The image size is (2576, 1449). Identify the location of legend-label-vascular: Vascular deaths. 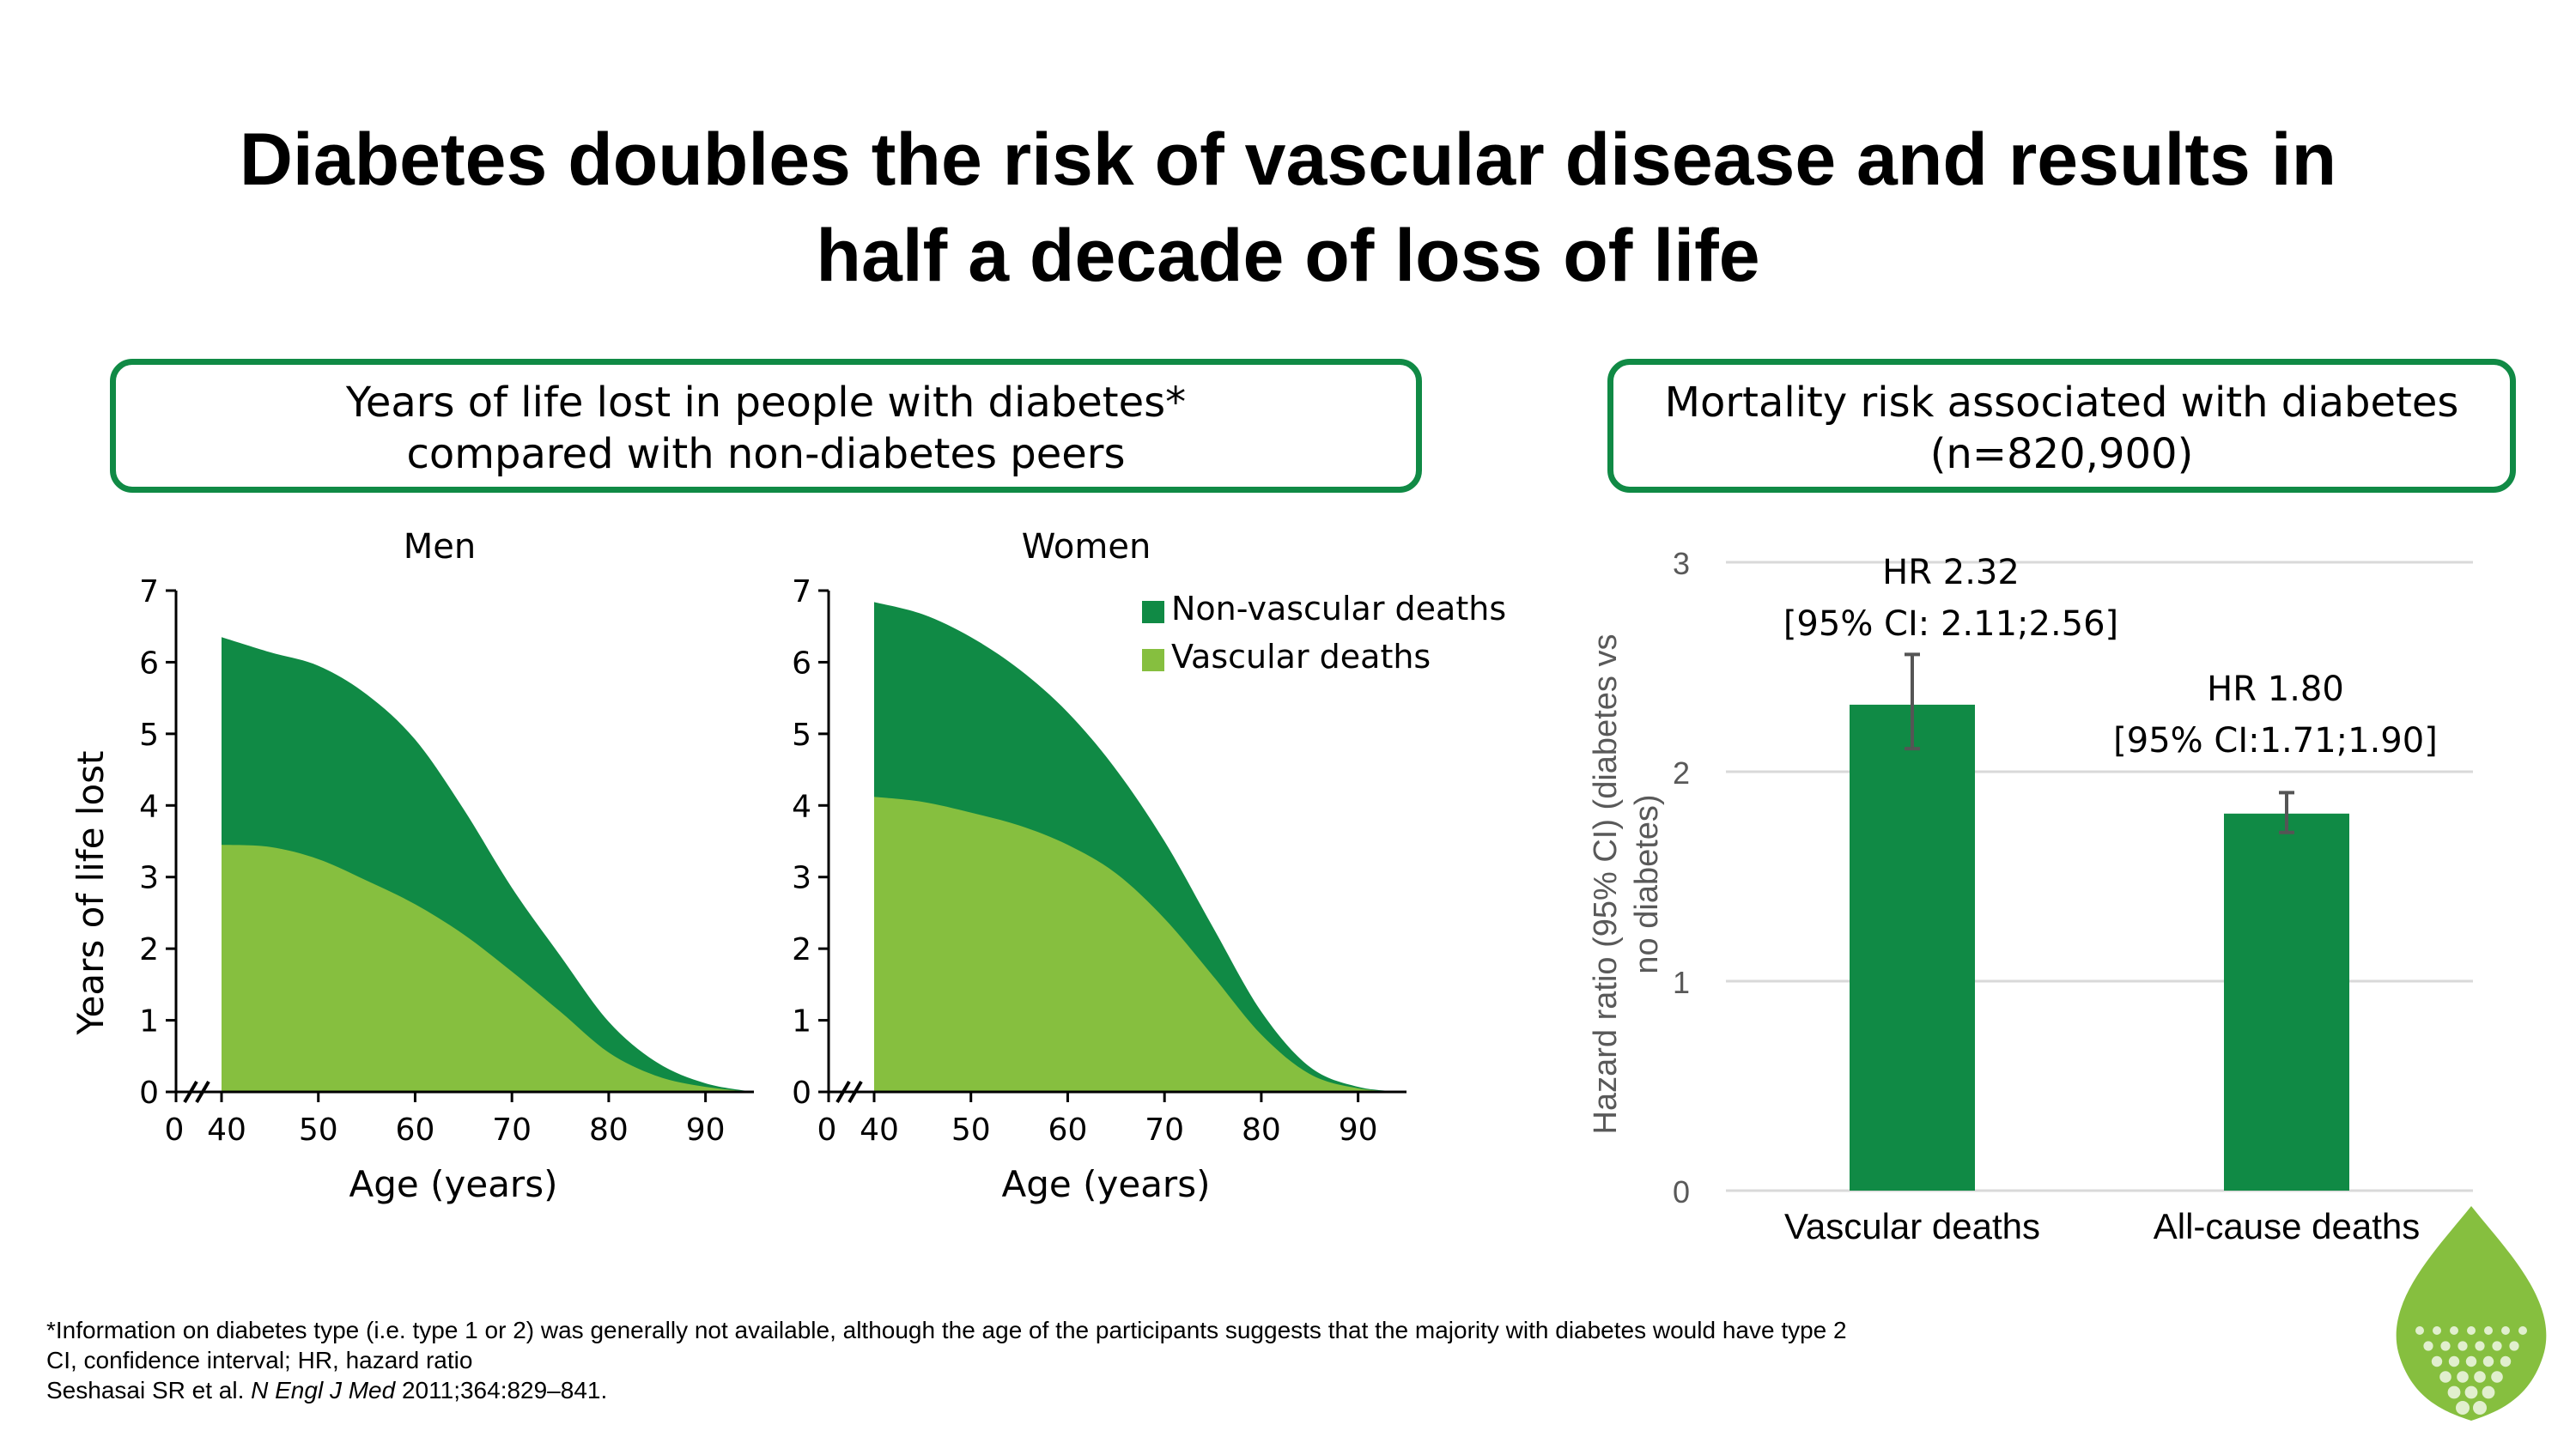
(1301, 657).